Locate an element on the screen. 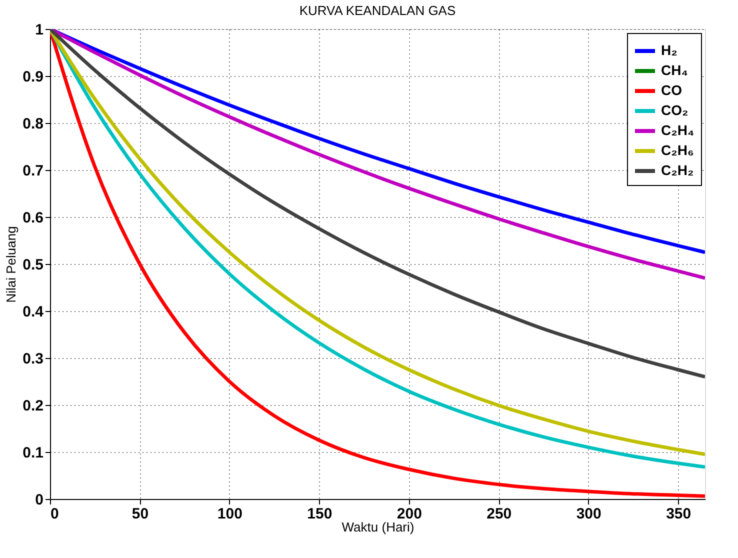 The height and width of the screenshot is (558, 738). y-tick-label: 0.3 is located at coordinates (33, 359).